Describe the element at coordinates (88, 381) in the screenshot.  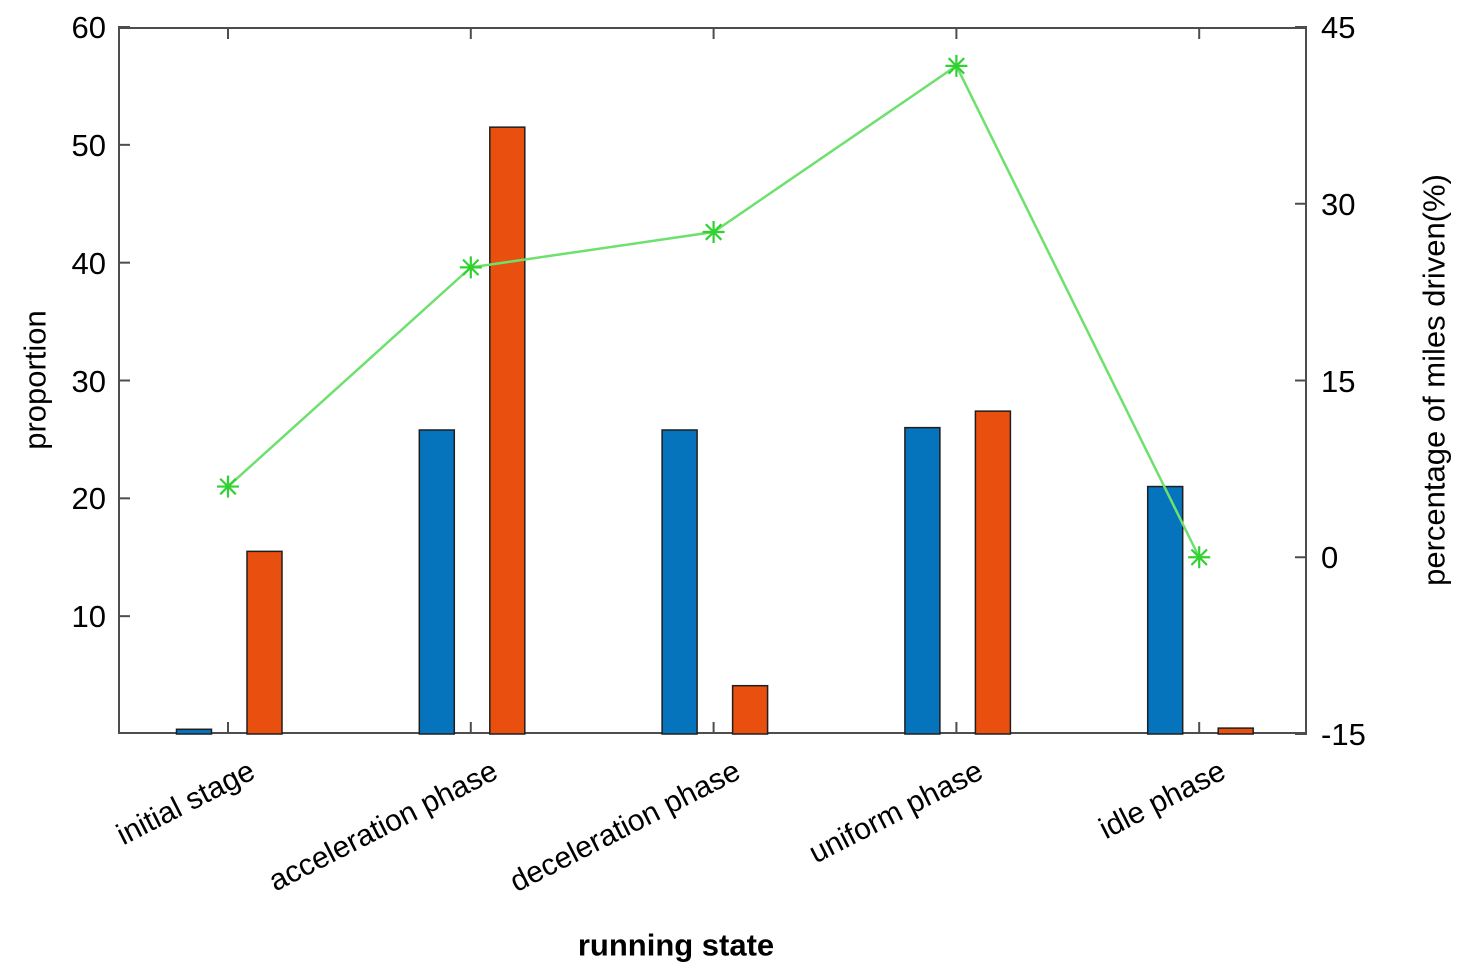
I see `left-tick-label: 30` at that location.